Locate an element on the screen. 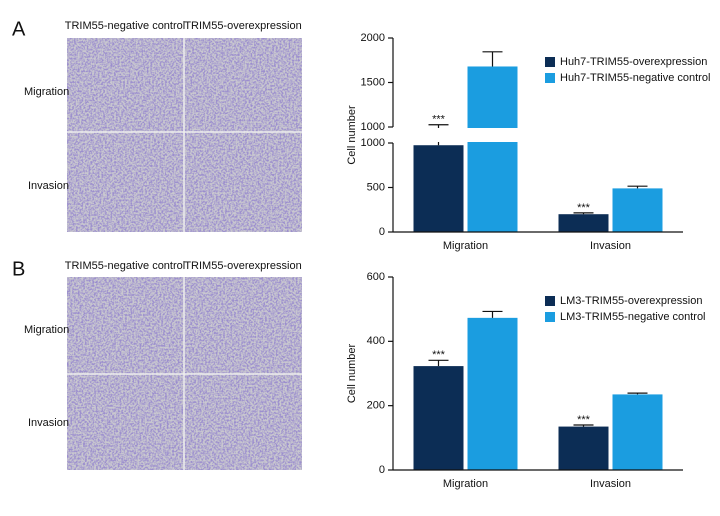  legend-label: Huh7-TRIM55-overexpression is located at coordinates (633, 62).